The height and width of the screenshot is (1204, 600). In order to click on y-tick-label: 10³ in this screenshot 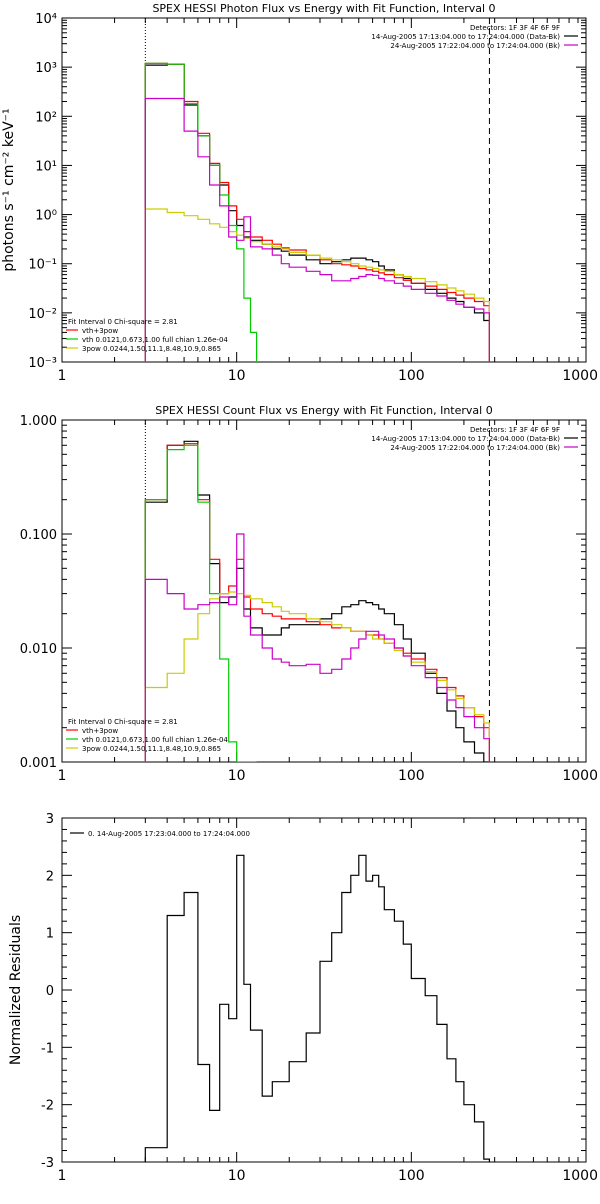, I will do `click(46, 68)`.